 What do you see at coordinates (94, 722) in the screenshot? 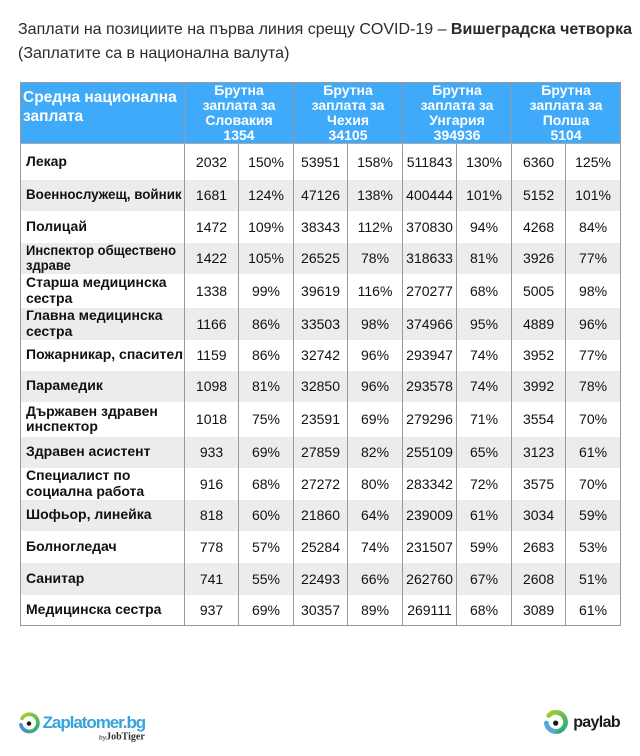
I see `svg-text: Zaplatomer.bg` at bounding box center [94, 722].